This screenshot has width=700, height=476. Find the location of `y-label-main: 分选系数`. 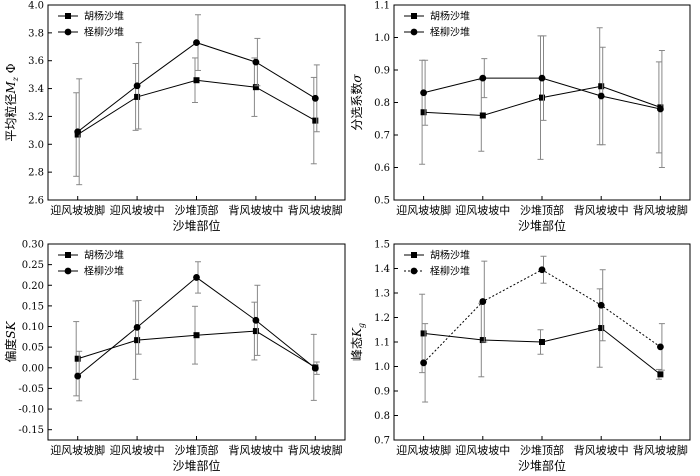

y-label-main: 分选系数 is located at coordinates (356, 107).